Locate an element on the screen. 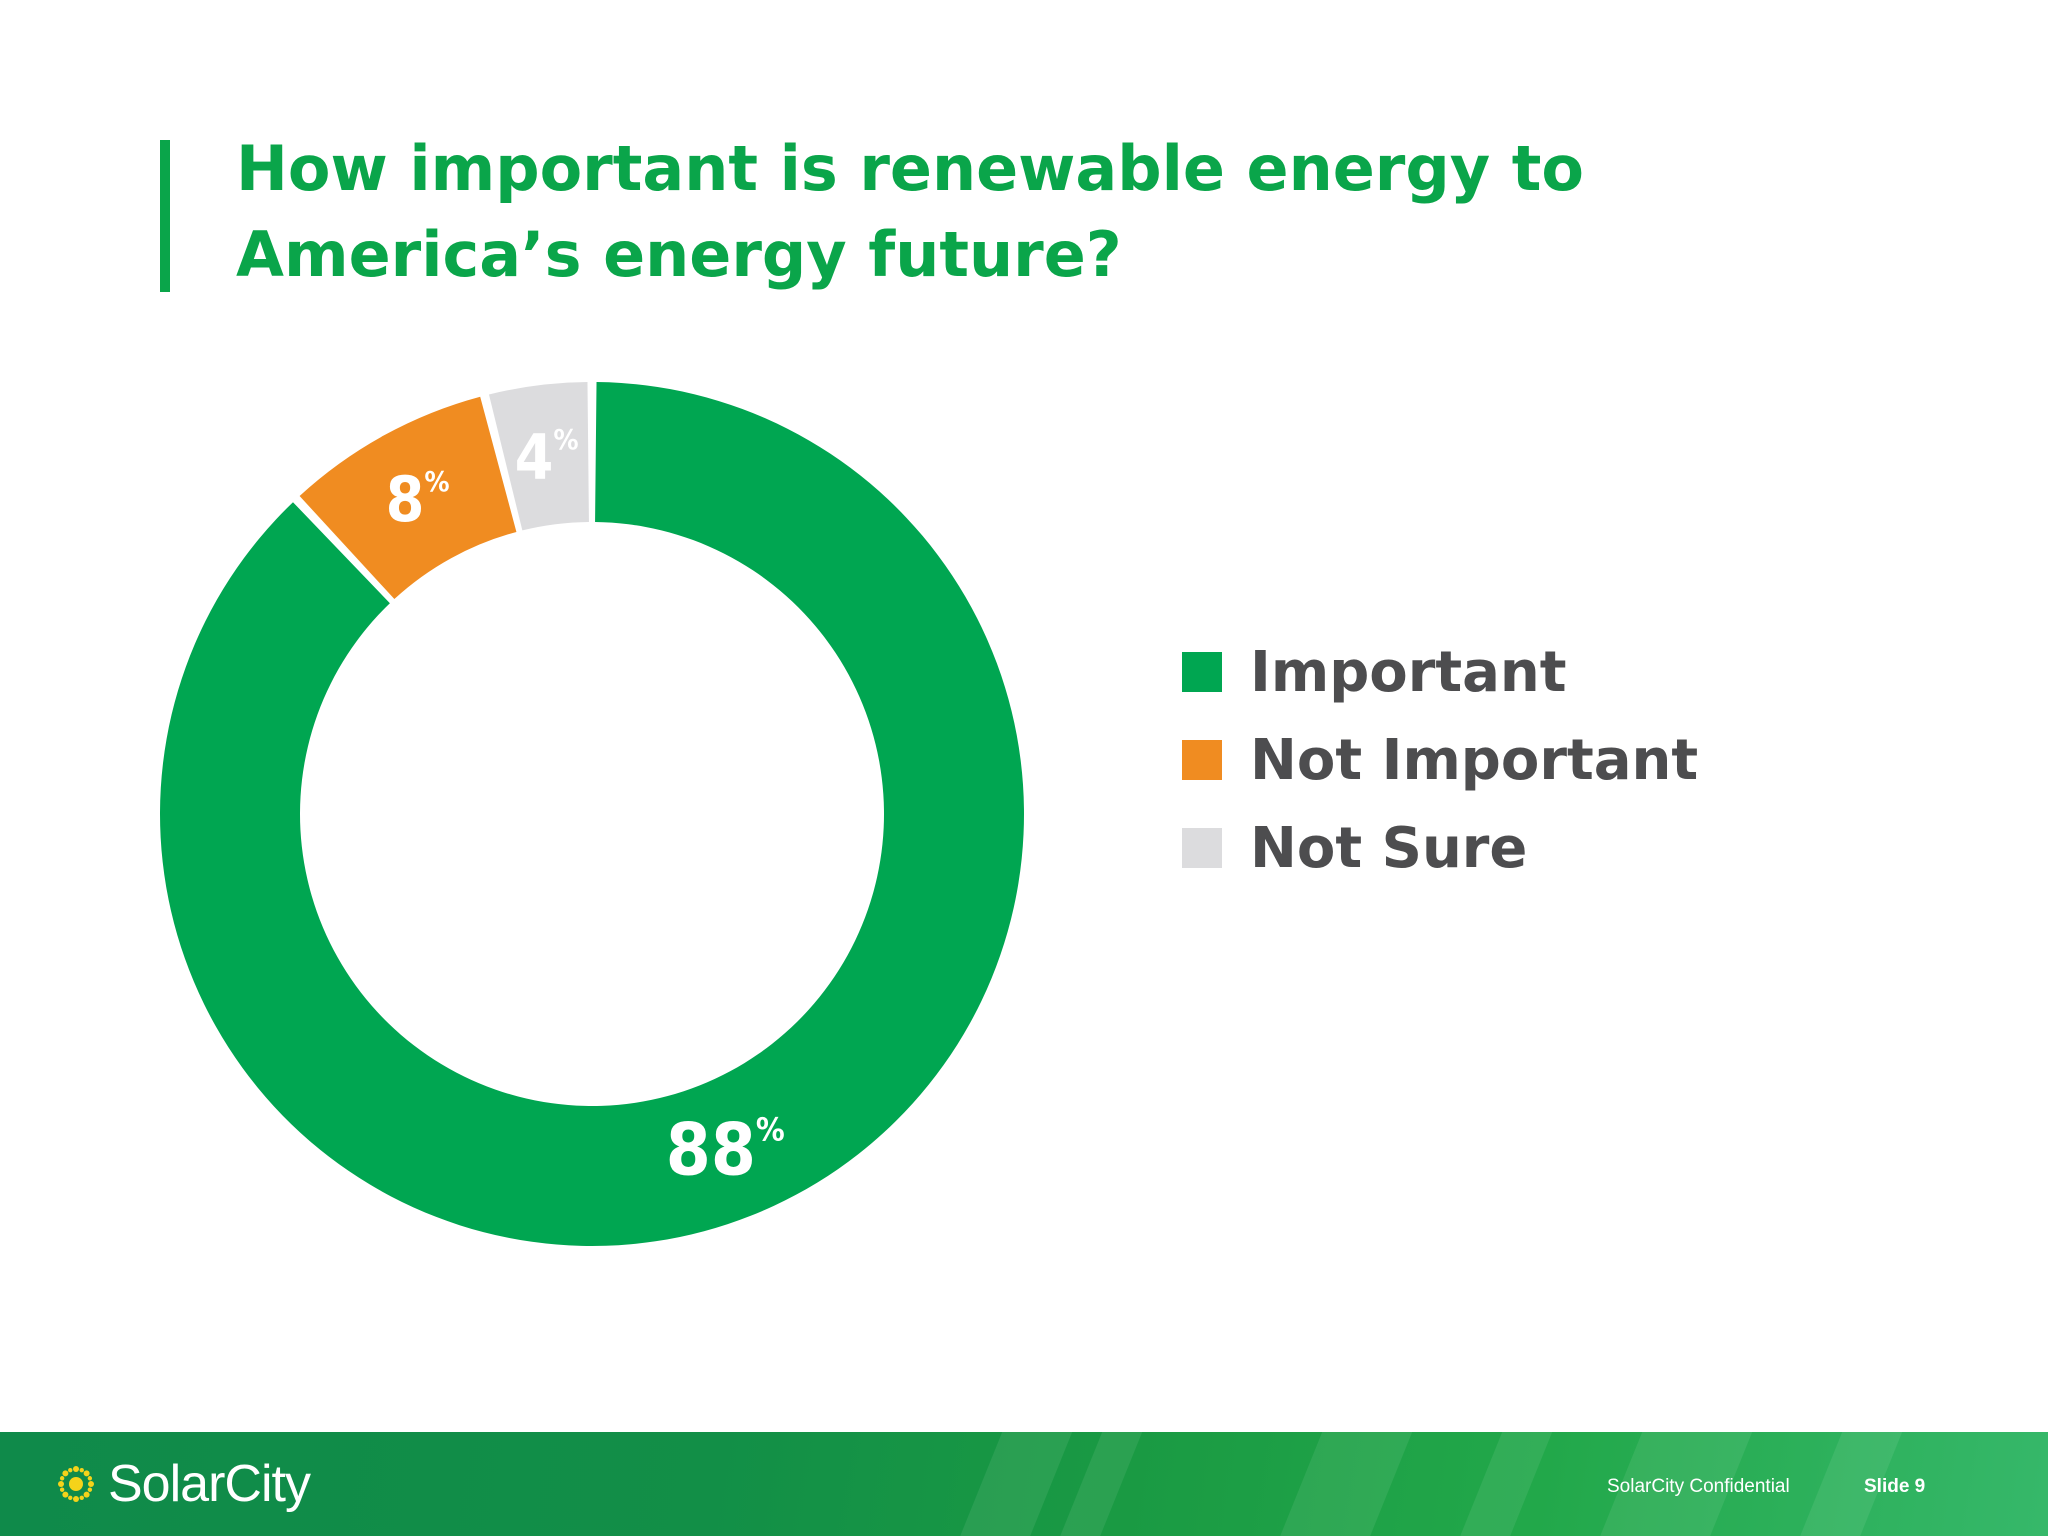 This screenshot has width=2048, height=1536. legend-swatch-important is located at coordinates (1202, 672).